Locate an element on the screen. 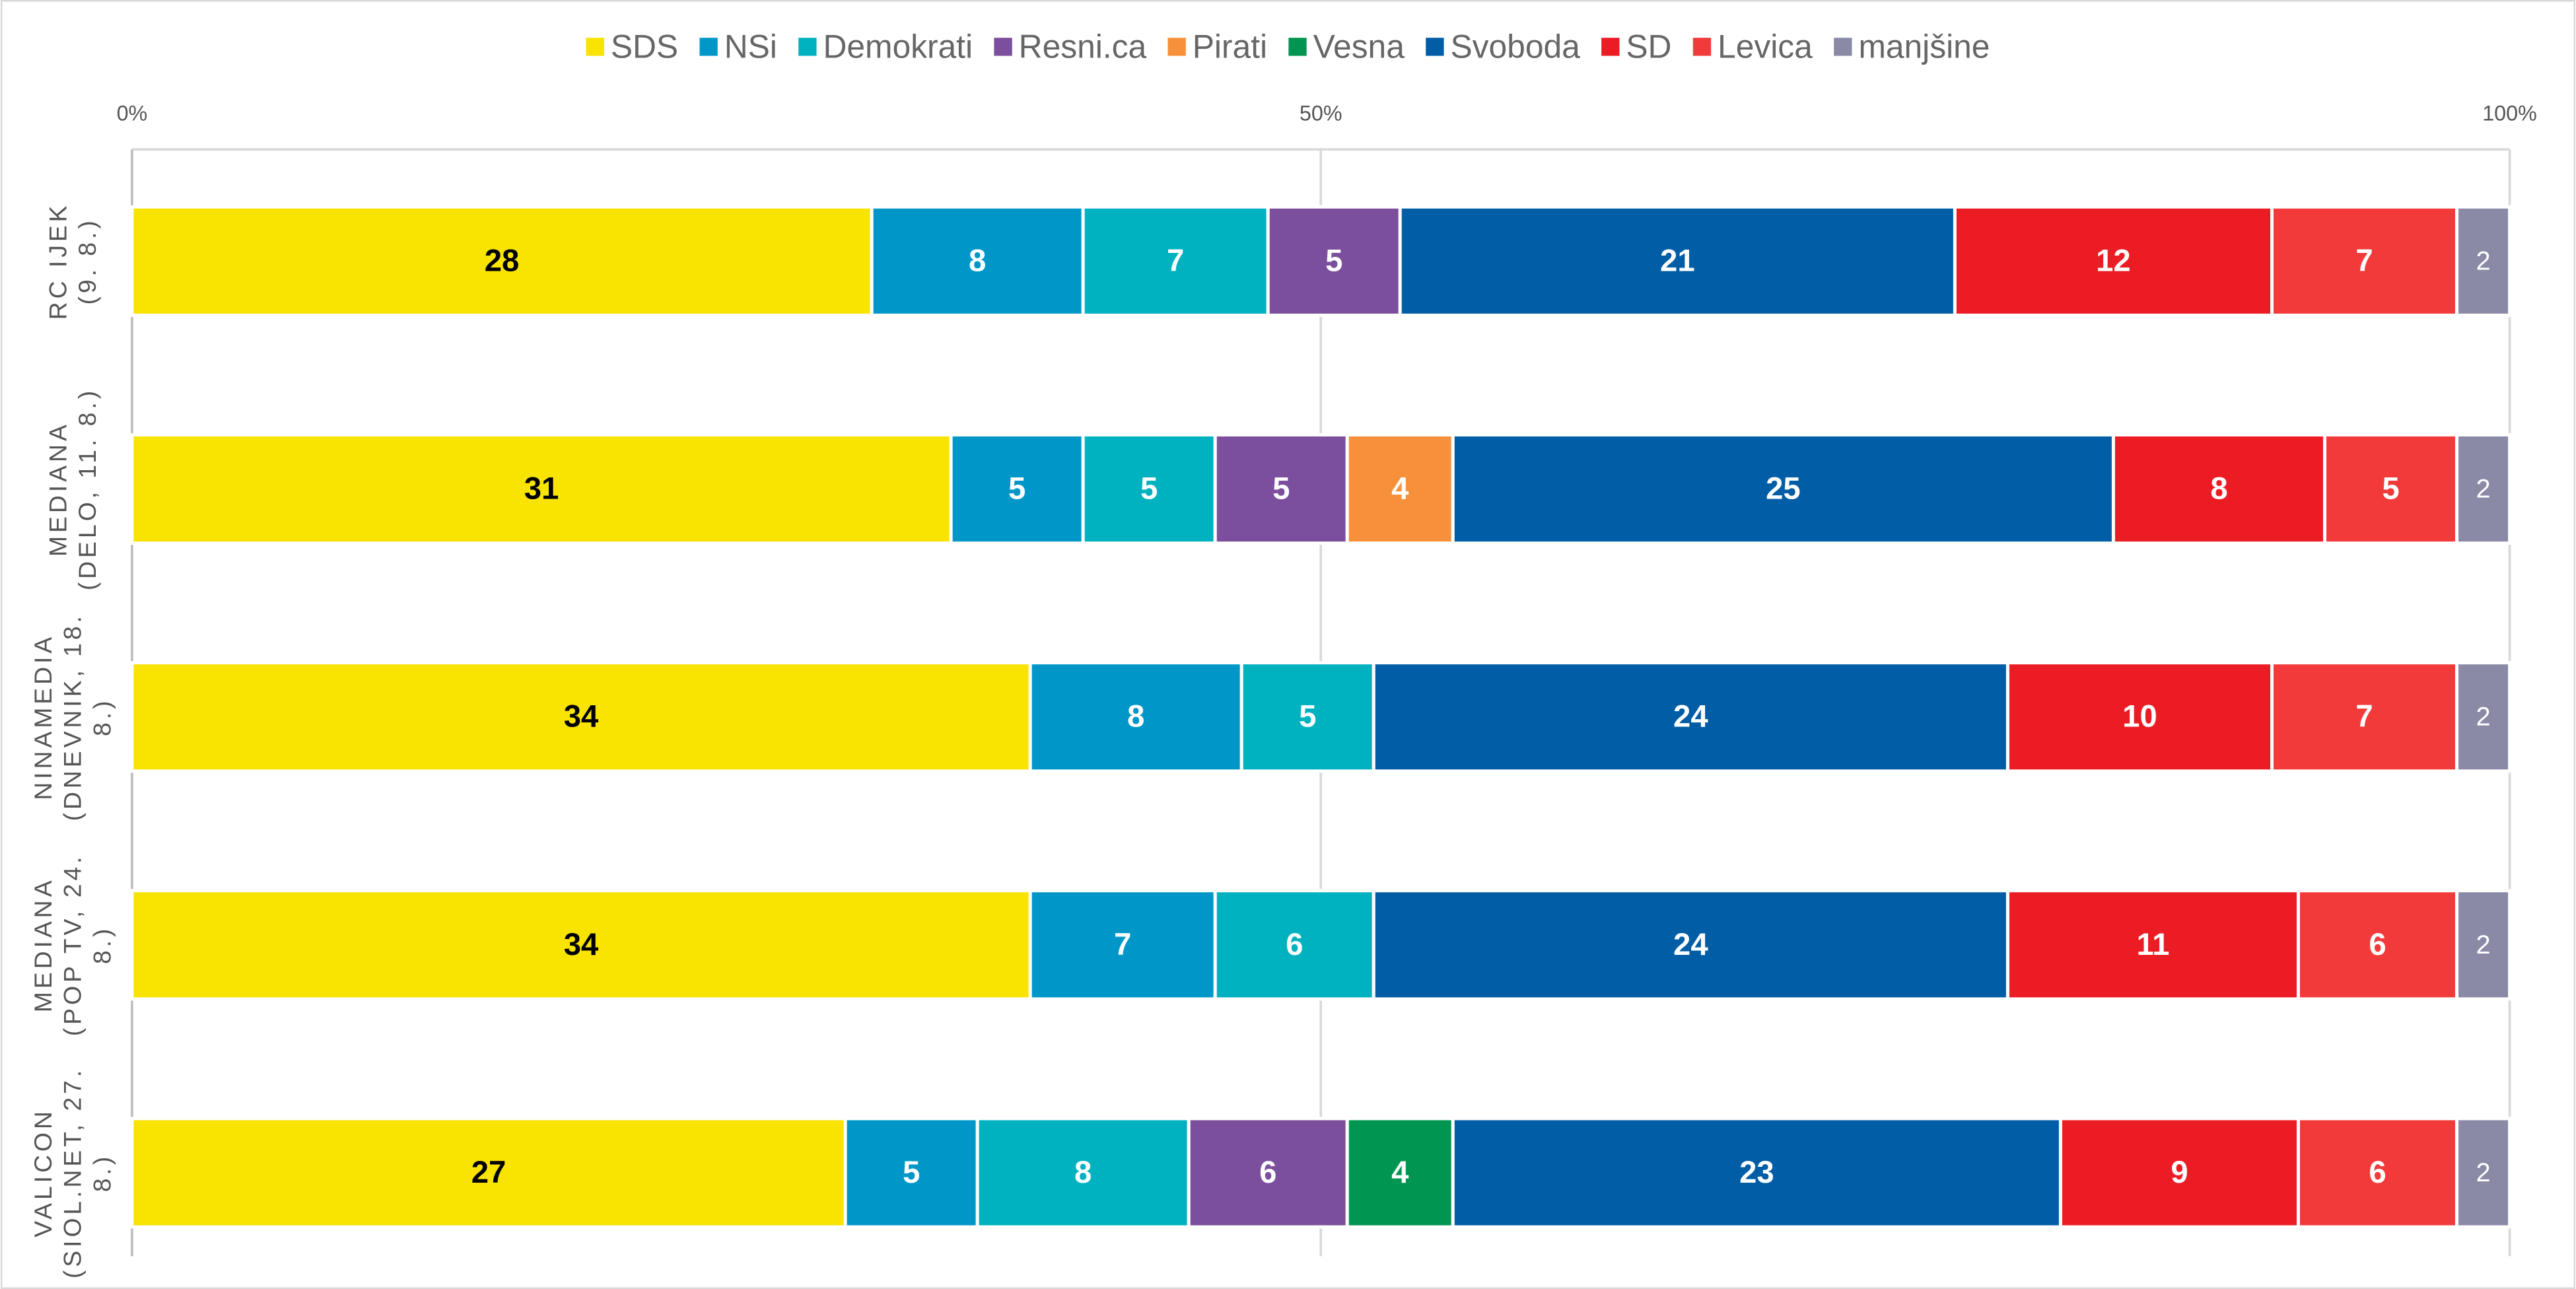 Image resolution: width=2576 pixels, height=1289 pixels. legend-item: Vesna is located at coordinates (1347, 46).